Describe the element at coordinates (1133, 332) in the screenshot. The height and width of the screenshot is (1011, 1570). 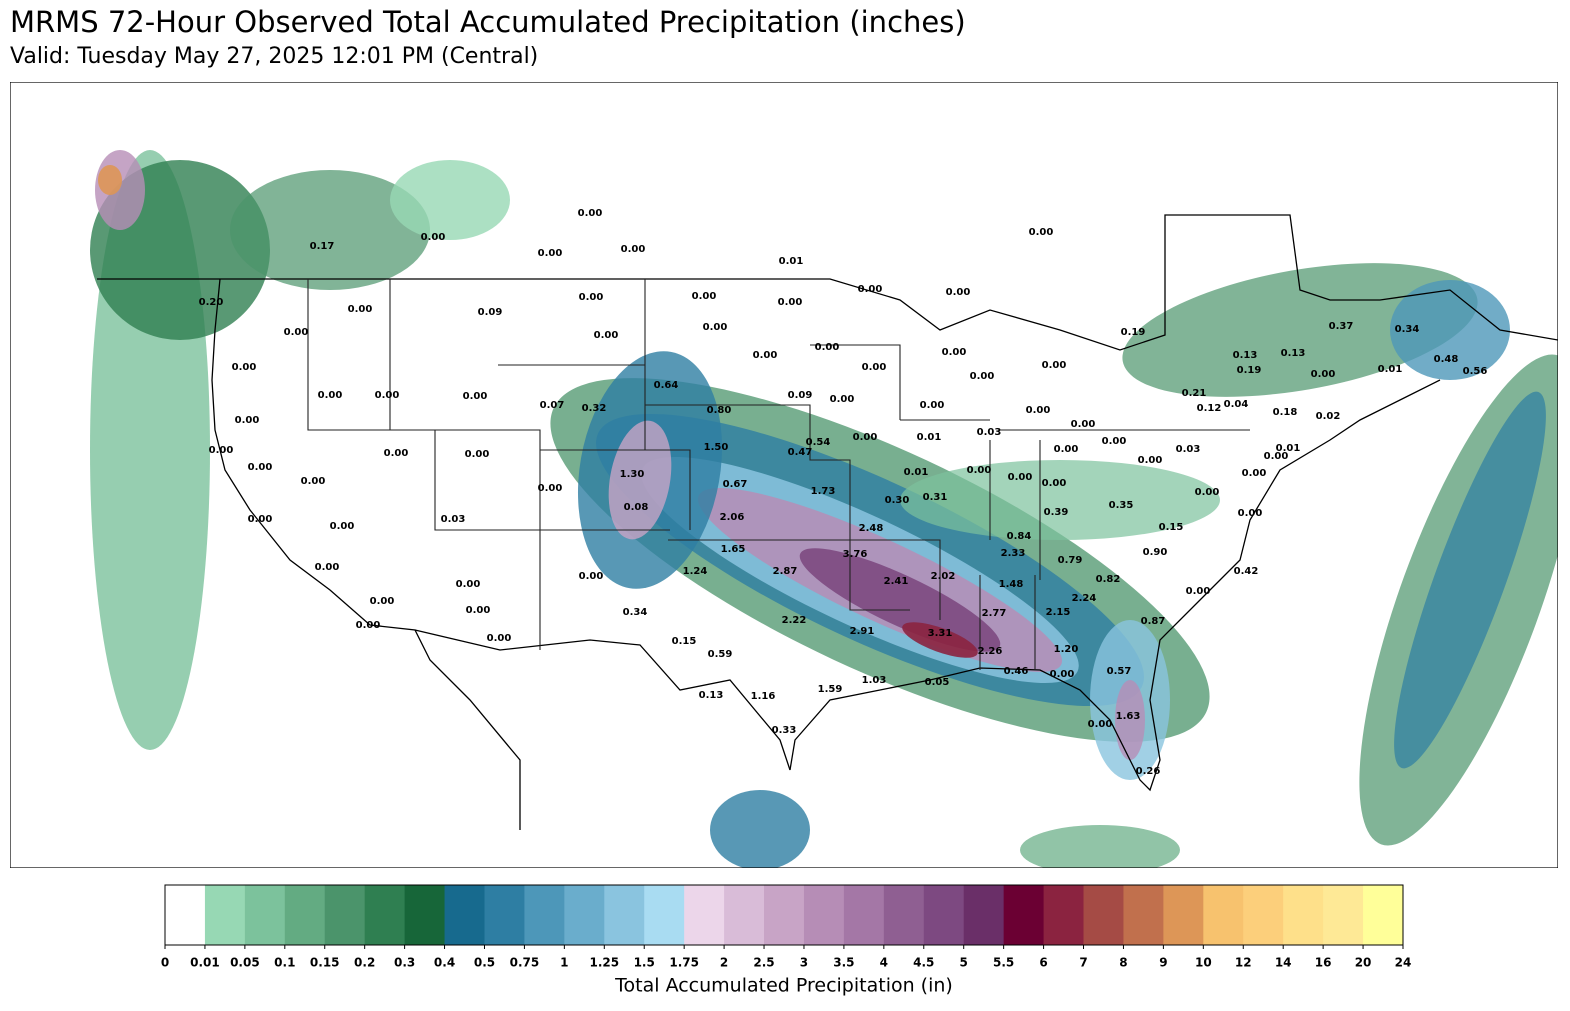
I see `station-value: 0.19` at that location.